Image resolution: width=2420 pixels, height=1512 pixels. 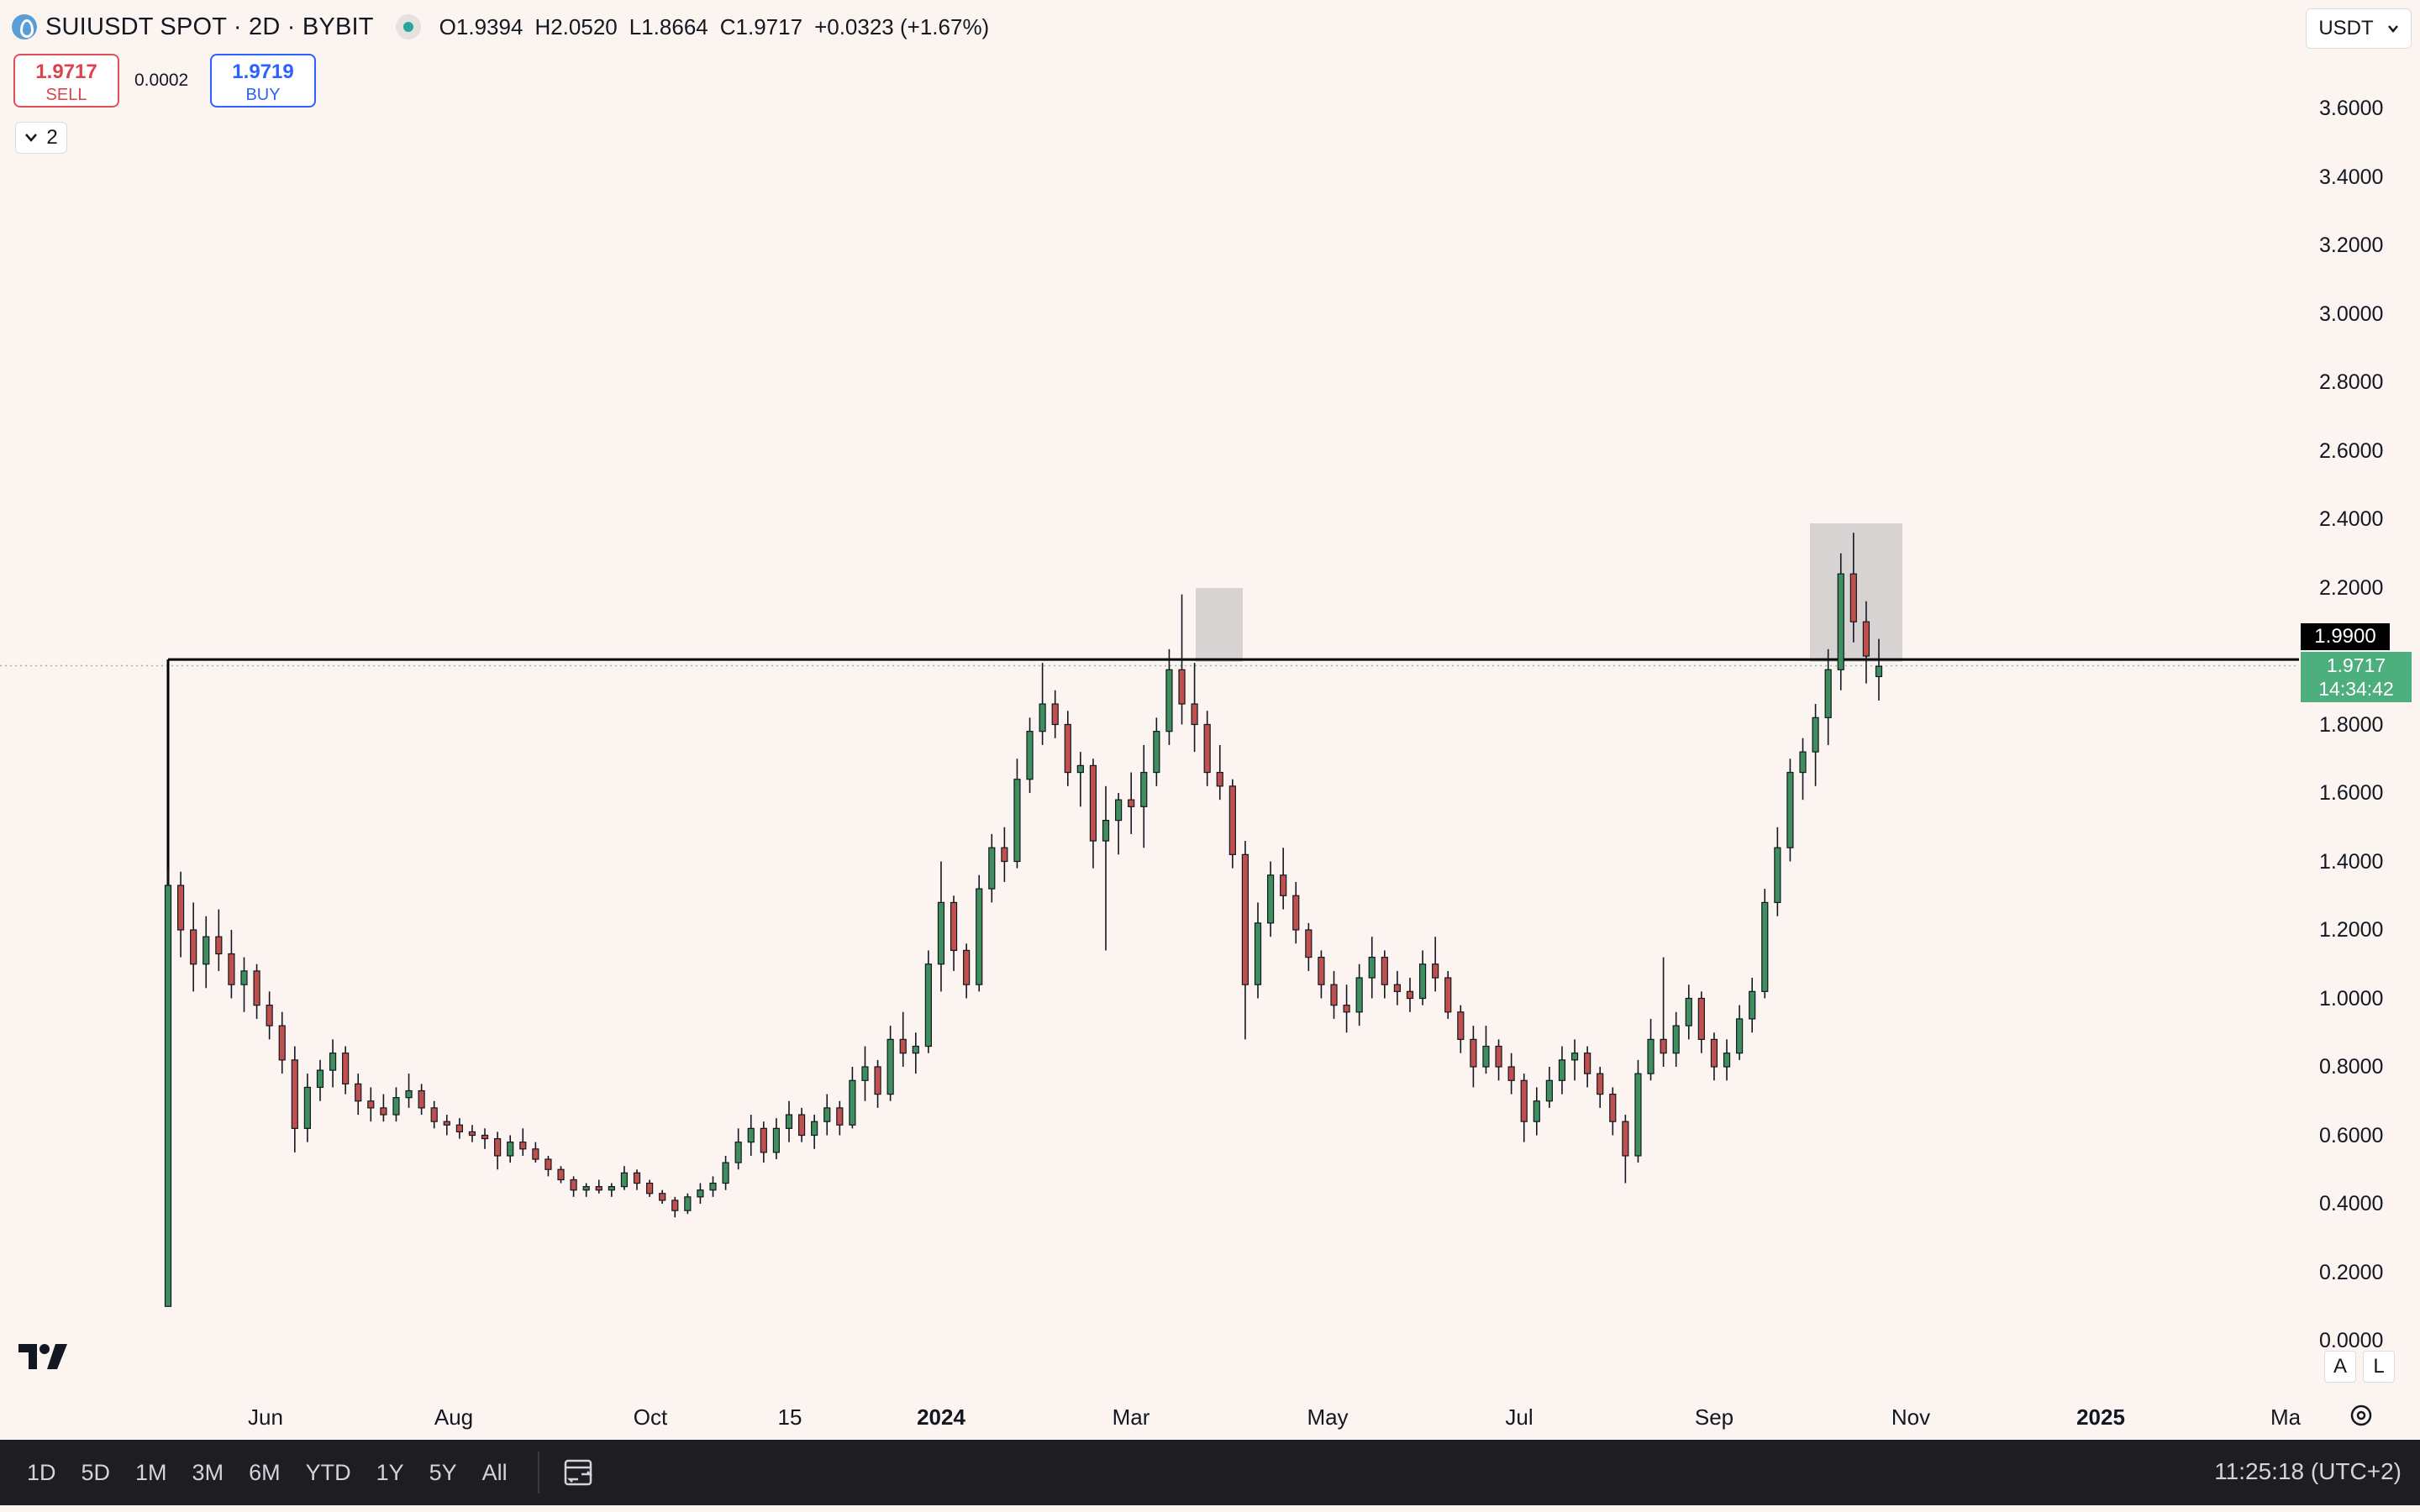 What do you see at coordinates (2340, 1367) in the screenshot?
I see `auto-scale-button: A` at bounding box center [2340, 1367].